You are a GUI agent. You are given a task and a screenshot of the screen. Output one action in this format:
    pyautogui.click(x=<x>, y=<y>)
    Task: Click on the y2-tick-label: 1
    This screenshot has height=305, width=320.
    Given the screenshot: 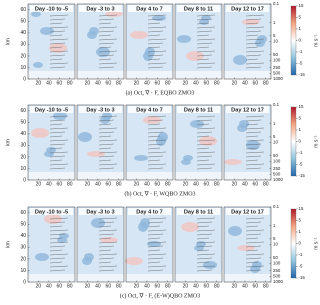 What is the action you would take?
    pyautogui.click(x=274, y=225)
    